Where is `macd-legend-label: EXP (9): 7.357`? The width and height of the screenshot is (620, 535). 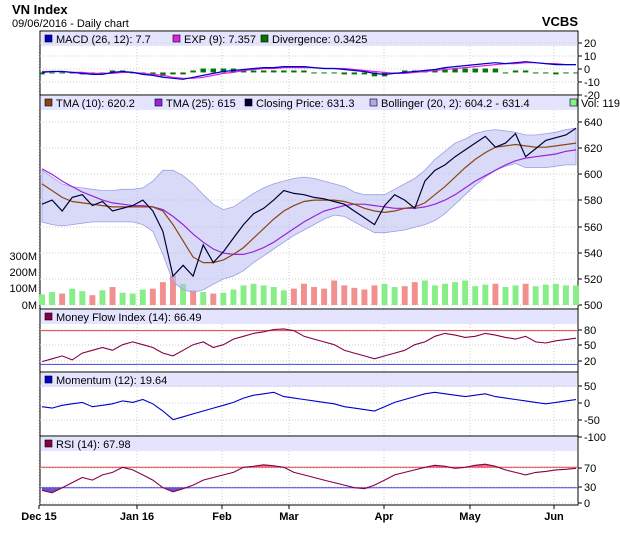 macd-legend-label: EXP (9): 7.357 is located at coordinates (220, 40).